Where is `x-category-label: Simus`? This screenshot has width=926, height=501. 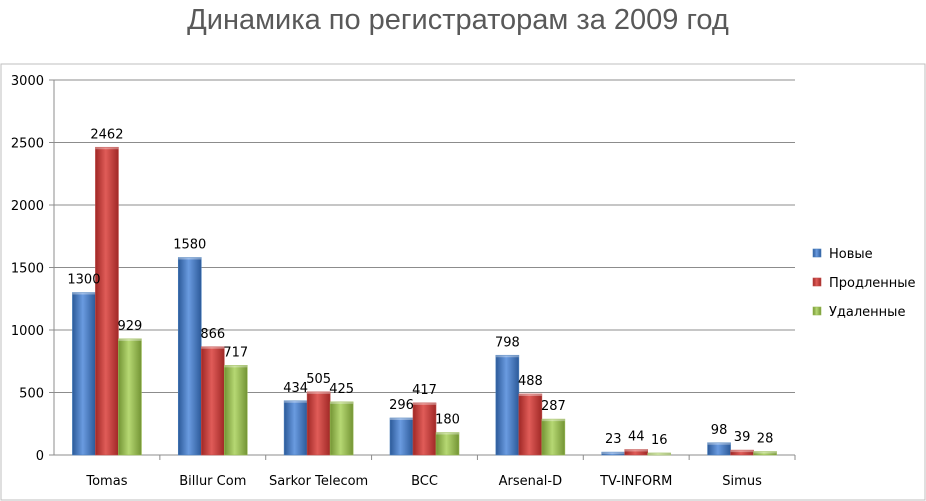
x-category-label: Simus is located at coordinates (742, 481).